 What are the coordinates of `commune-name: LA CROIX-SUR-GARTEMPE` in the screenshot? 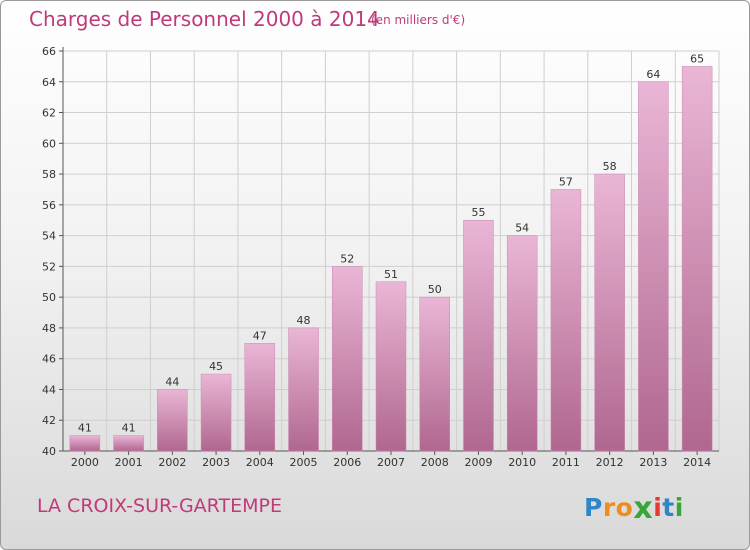 It's located at (159, 506).